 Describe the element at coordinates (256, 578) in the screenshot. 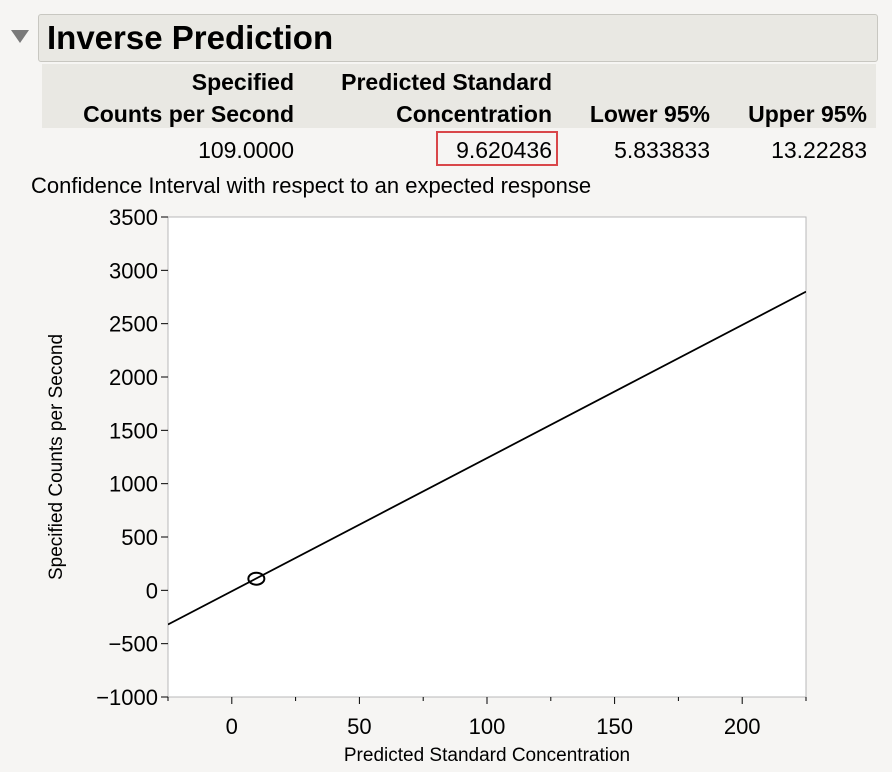

I see `prediction-point` at that location.